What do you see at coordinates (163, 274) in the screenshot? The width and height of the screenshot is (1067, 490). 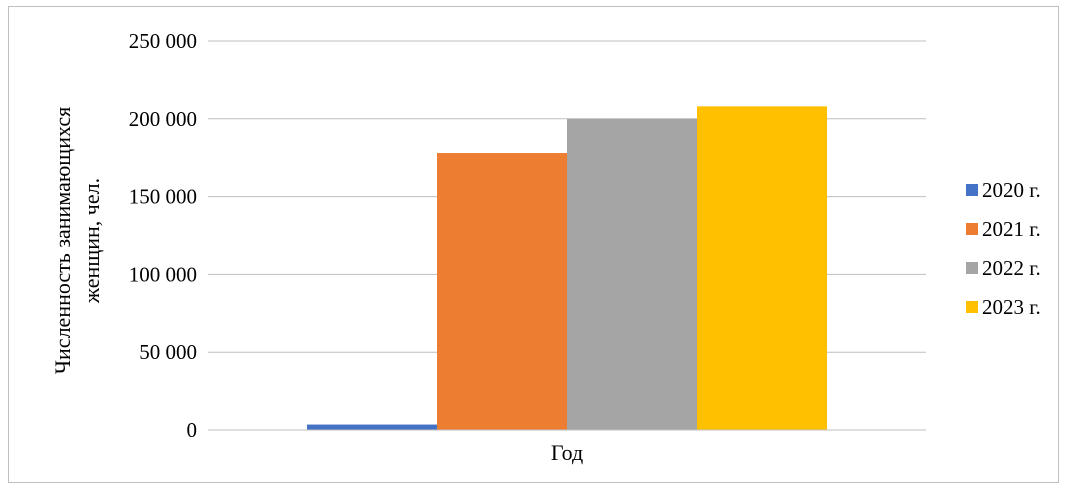 I see `y-tick-label: 100 000` at bounding box center [163, 274].